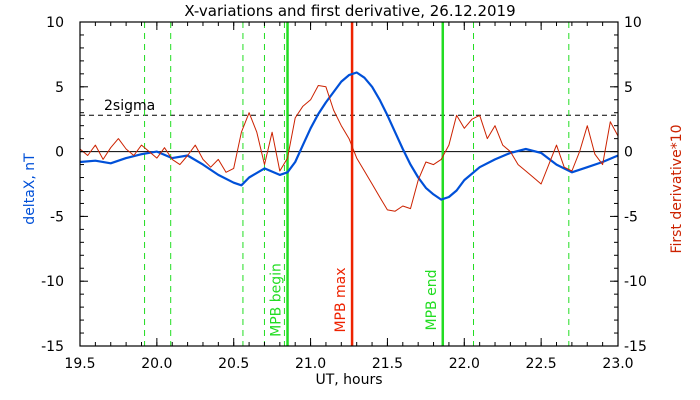  What do you see at coordinates (635, 347) in the screenshot?
I see `y-tick-label-right: -15` at bounding box center [635, 347].